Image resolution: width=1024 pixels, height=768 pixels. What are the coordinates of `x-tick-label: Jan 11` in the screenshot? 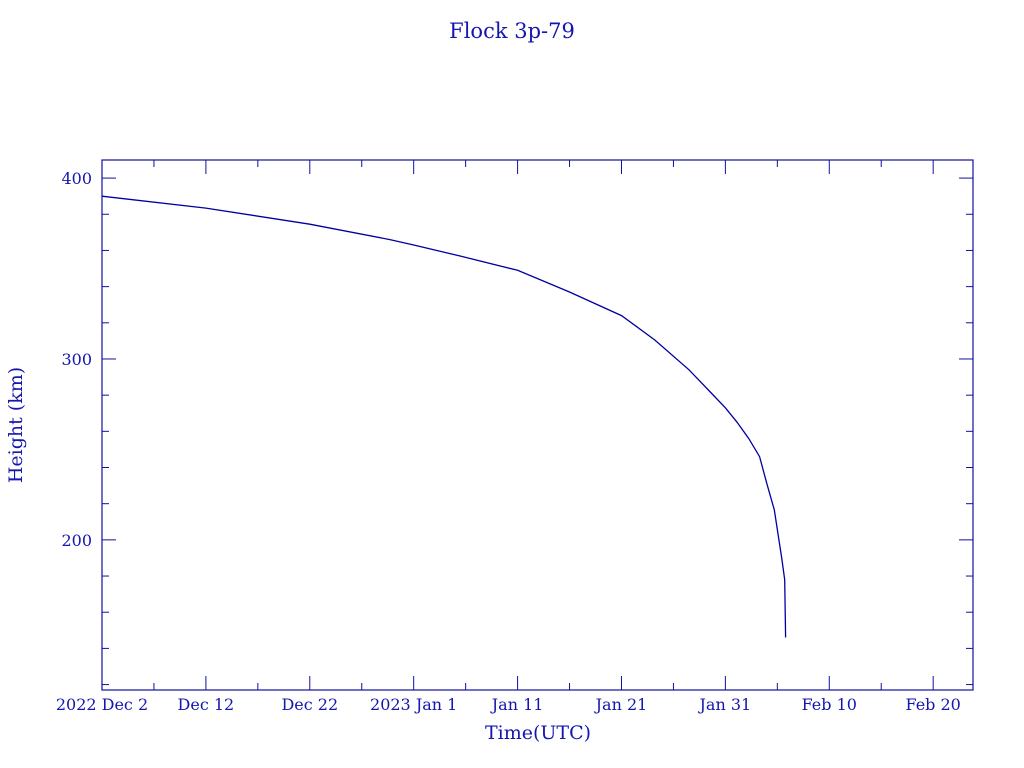 It's located at (517, 704).